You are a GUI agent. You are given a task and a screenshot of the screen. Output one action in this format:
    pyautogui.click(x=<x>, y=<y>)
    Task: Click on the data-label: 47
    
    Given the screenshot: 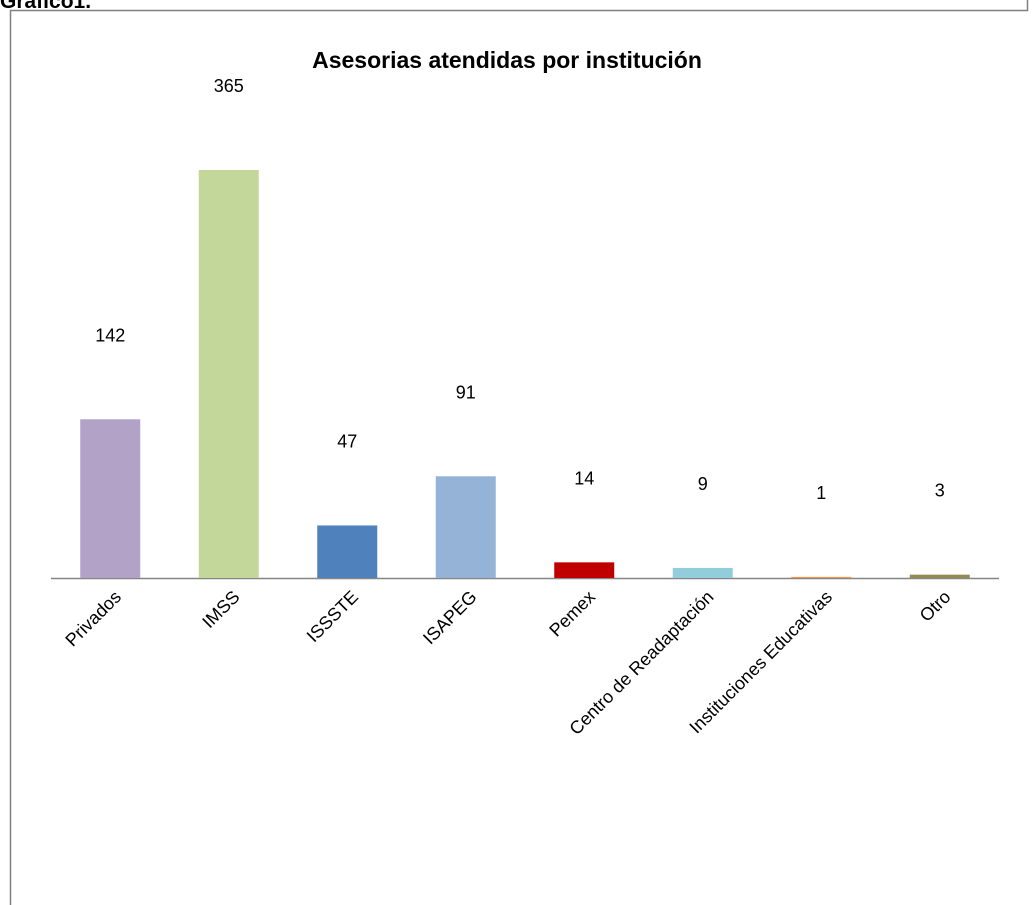 What is the action you would take?
    pyautogui.click(x=347, y=441)
    